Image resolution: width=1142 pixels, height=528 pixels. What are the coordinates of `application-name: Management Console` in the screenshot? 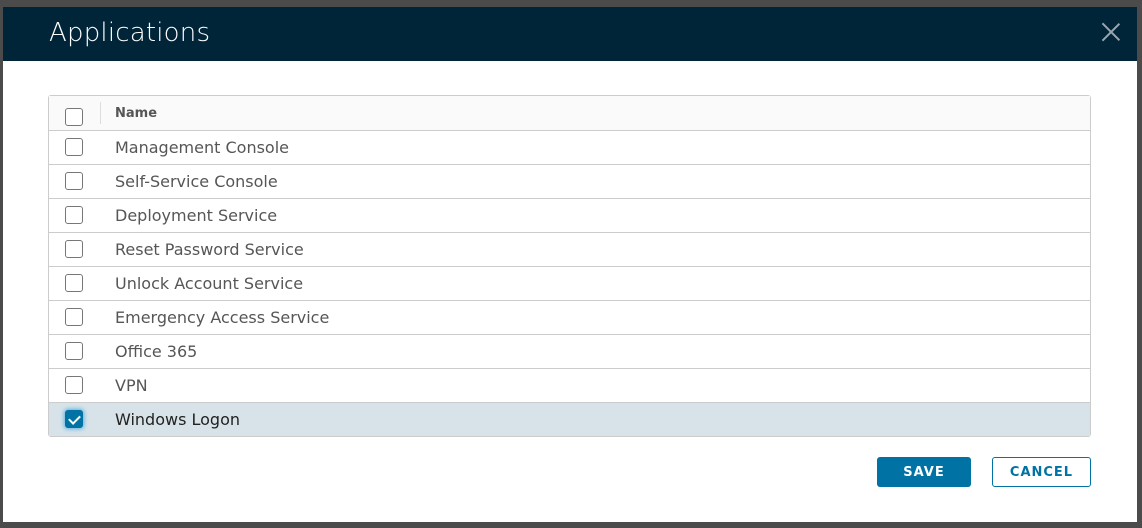 It's located at (202, 147).